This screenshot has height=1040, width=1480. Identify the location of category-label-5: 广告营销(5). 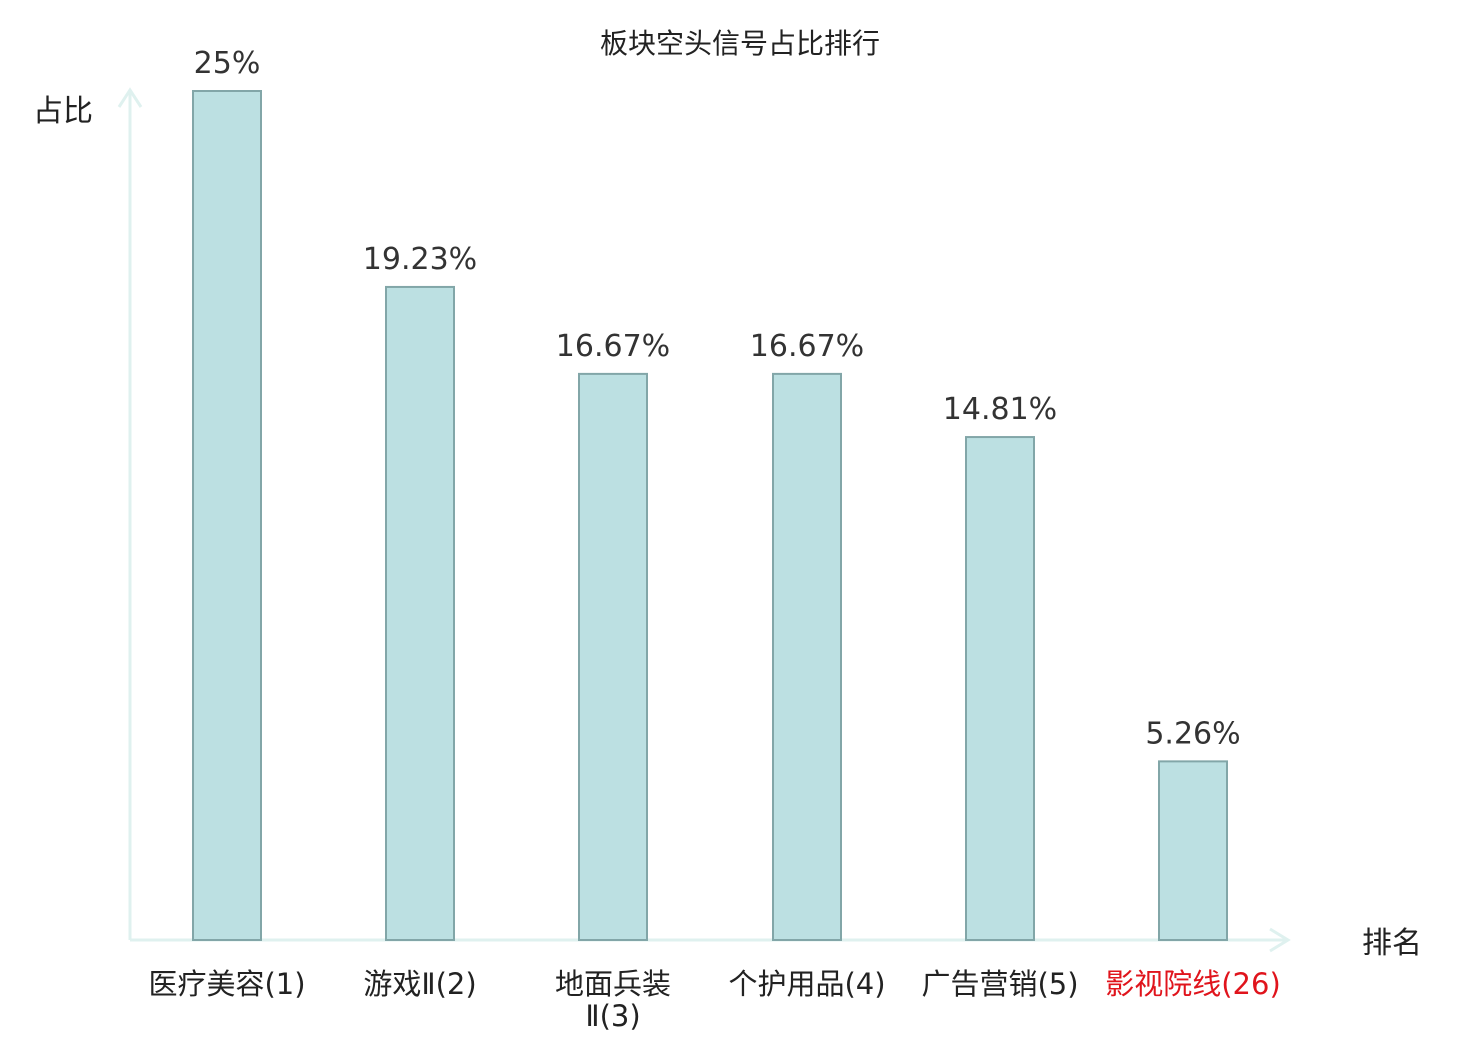
(999, 984).